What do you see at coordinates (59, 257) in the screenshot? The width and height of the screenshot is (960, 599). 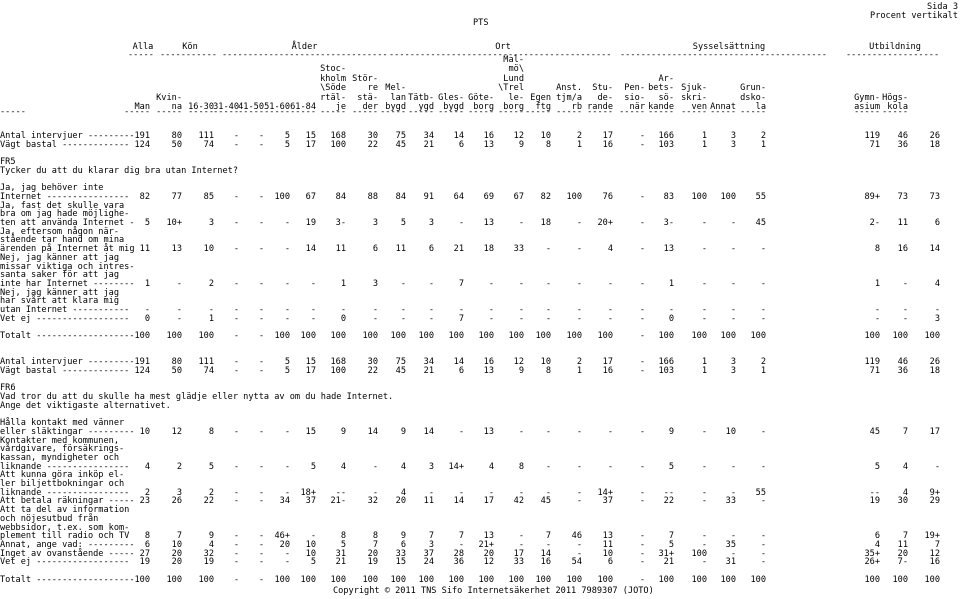 I see `question-text: Nej, jag känner att jag` at bounding box center [59, 257].